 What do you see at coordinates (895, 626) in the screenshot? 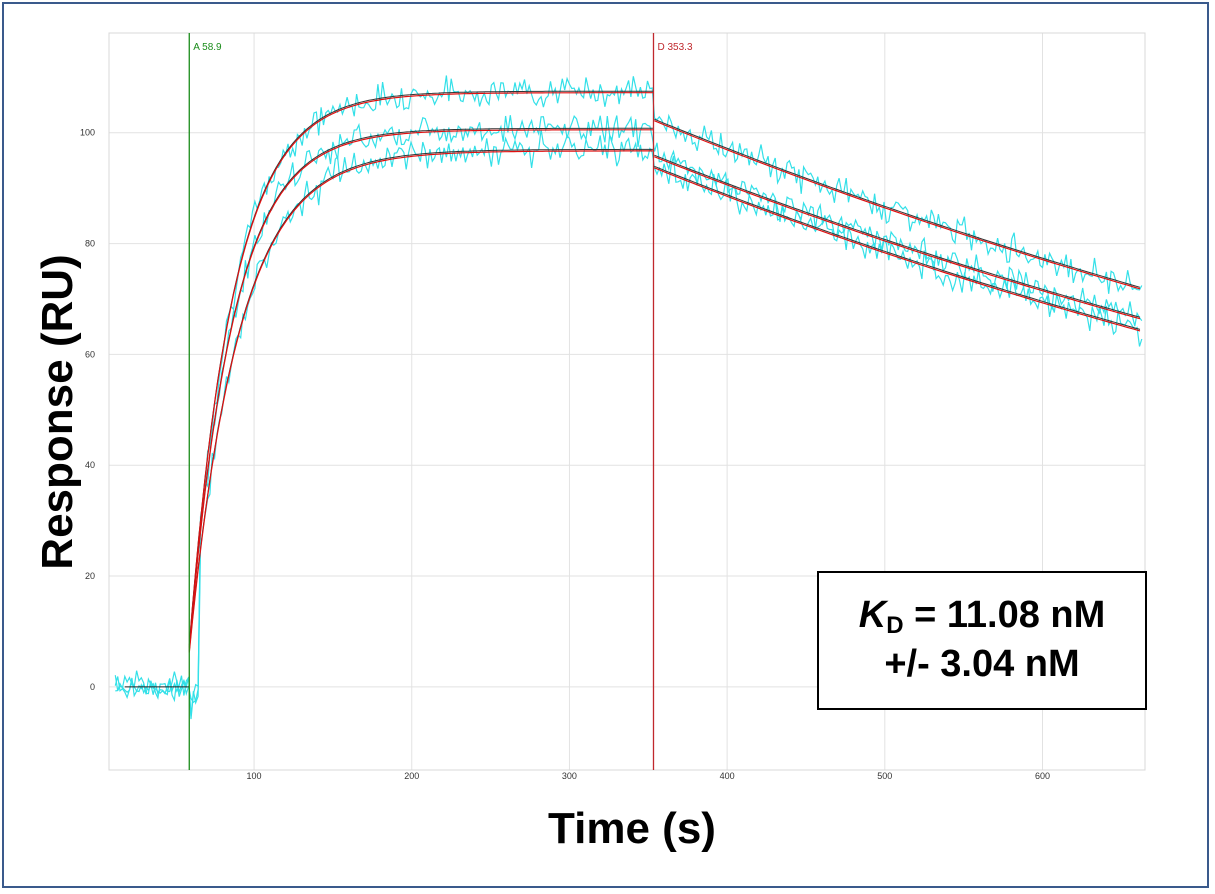
I see `kd-subscript: D` at bounding box center [895, 626].